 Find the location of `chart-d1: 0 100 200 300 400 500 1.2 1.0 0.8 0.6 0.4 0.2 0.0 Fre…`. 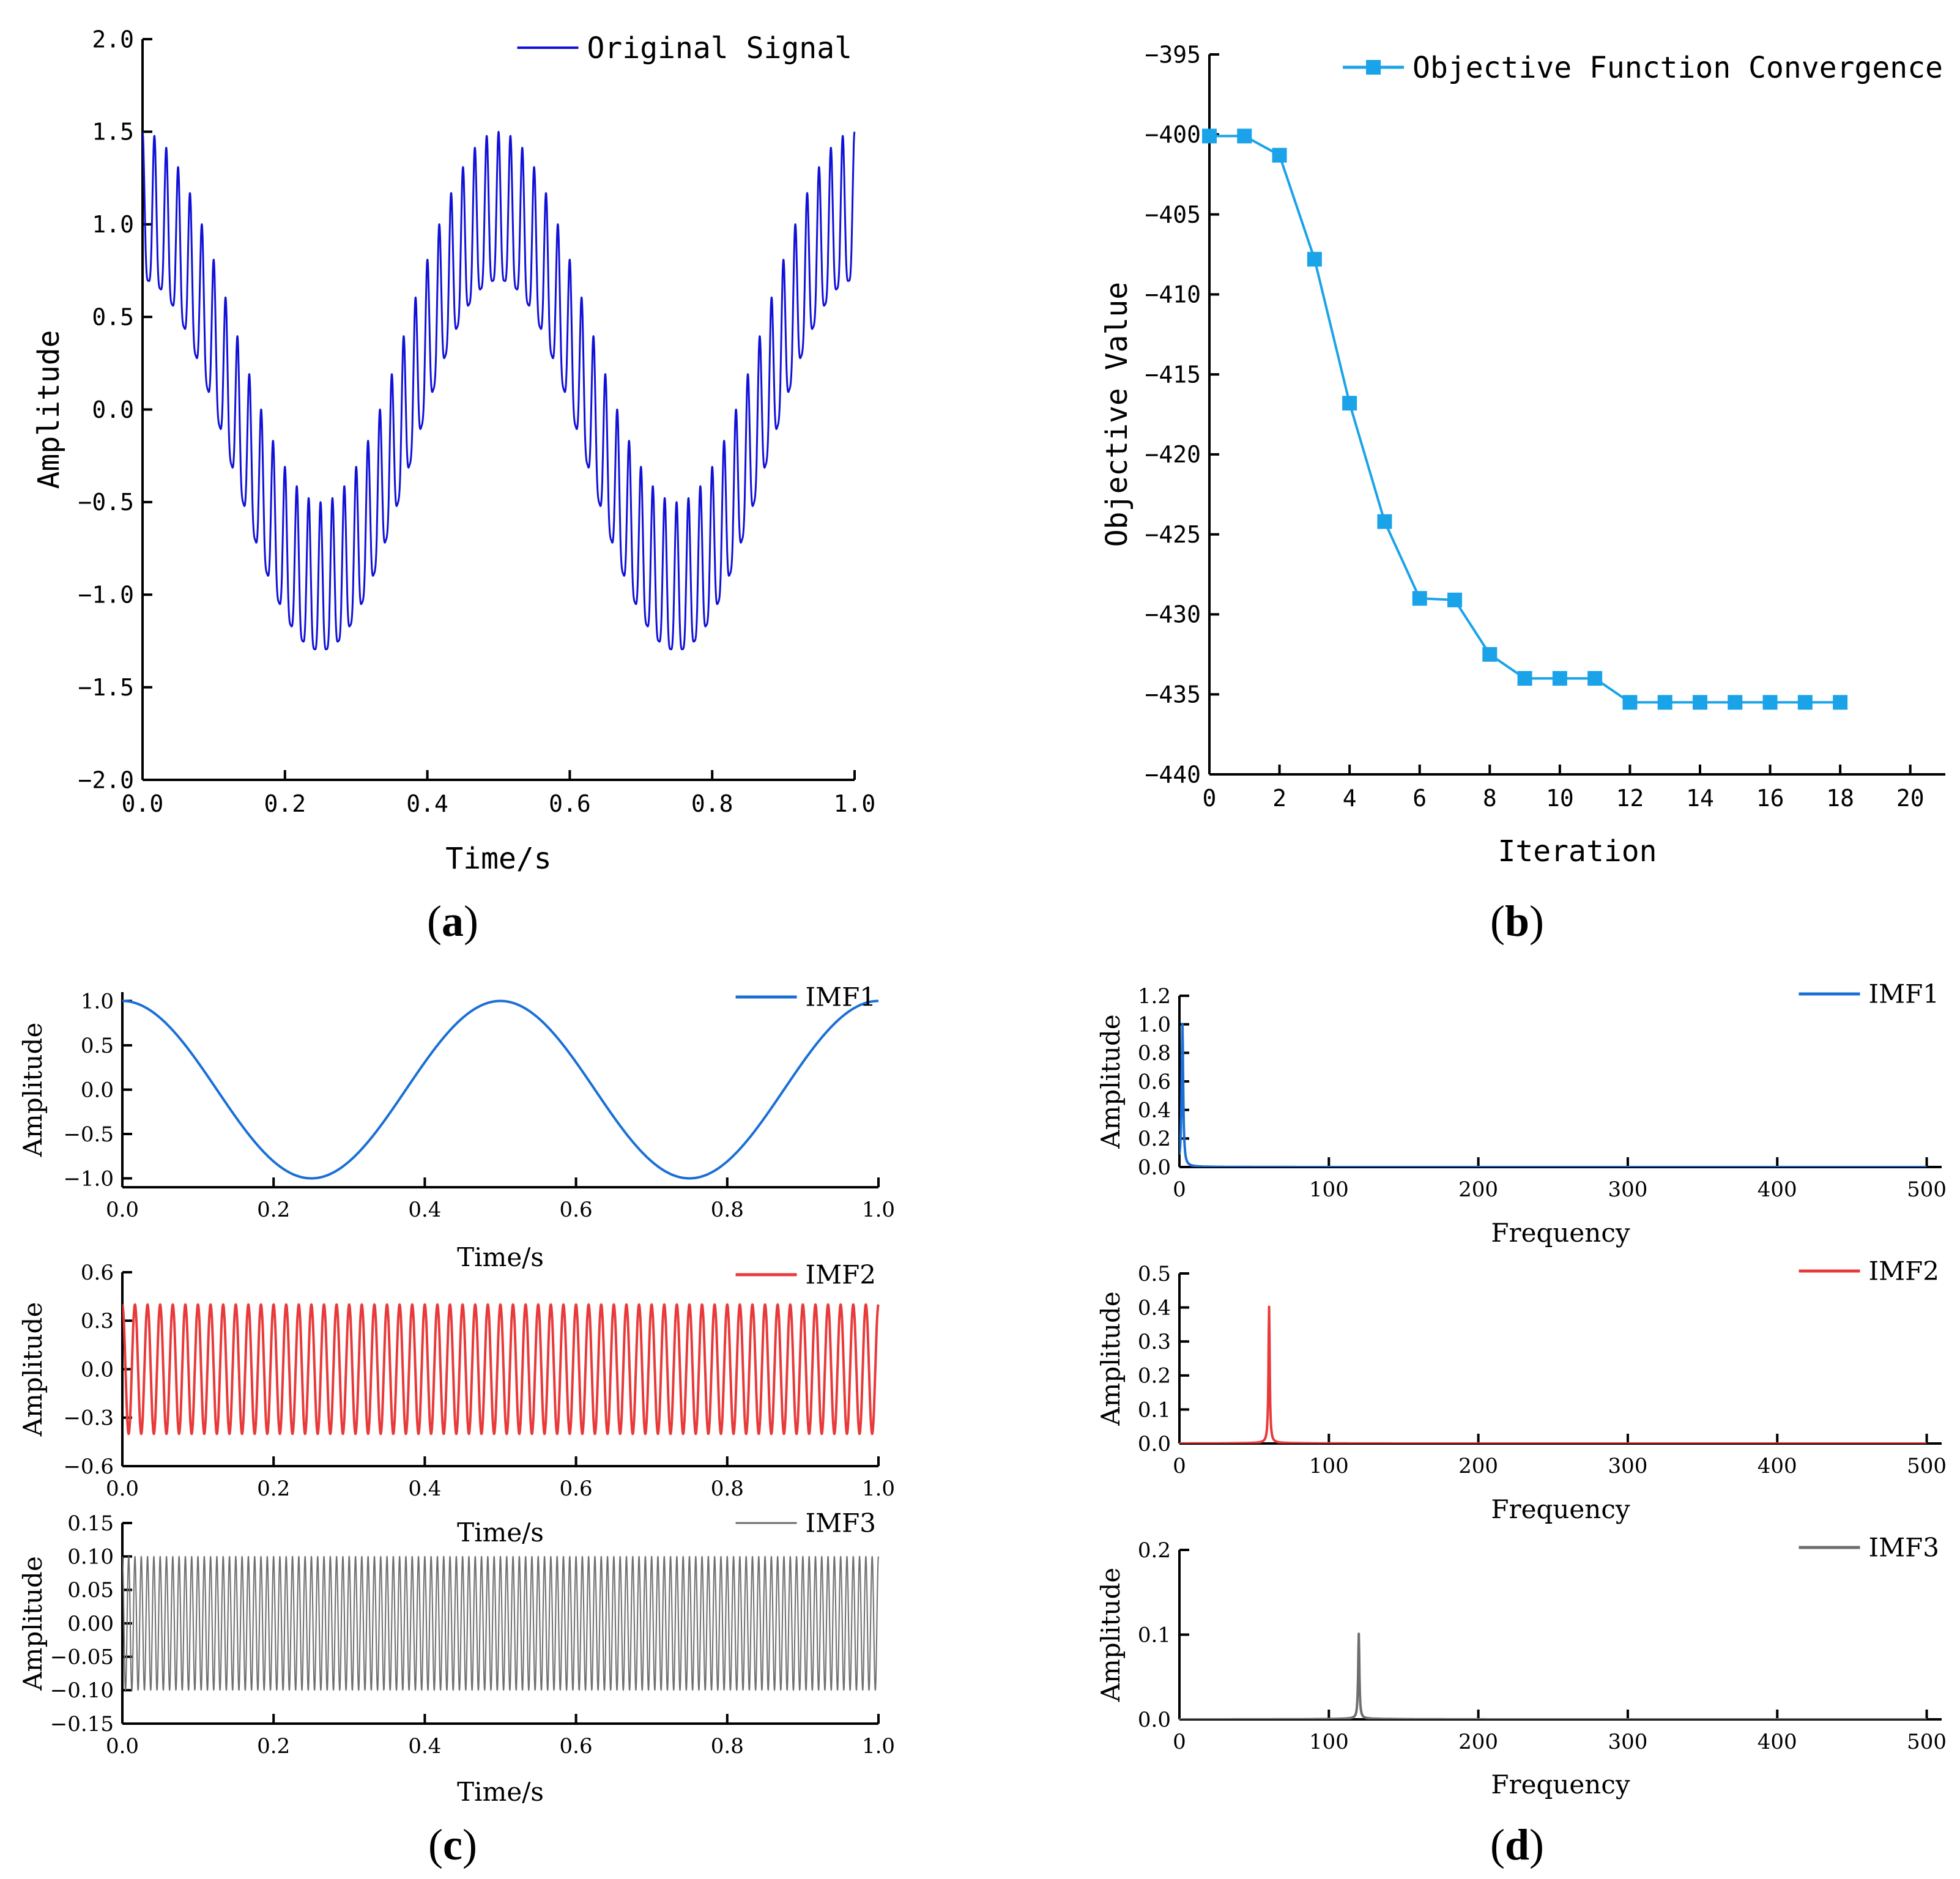

chart-d1: 0 100 200 300 400 500 1.2 1.0 0.8 0.6 0.4 0.2 0.0 Fre… is located at coordinates (1521, 1113).